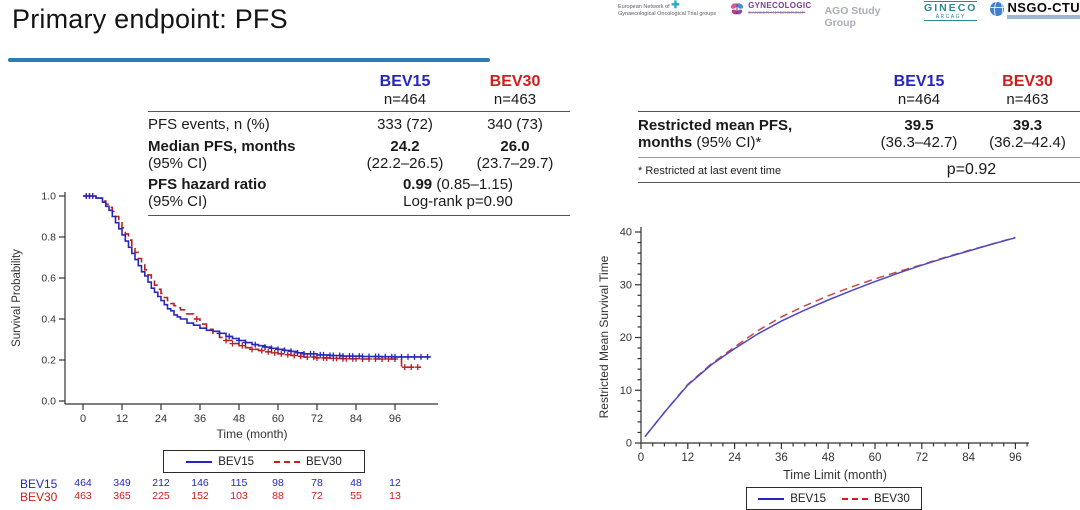  What do you see at coordinates (1027, 142) in the screenshot?
I see `rmst-bev30-ci: (36.2–42.4)` at bounding box center [1027, 142].